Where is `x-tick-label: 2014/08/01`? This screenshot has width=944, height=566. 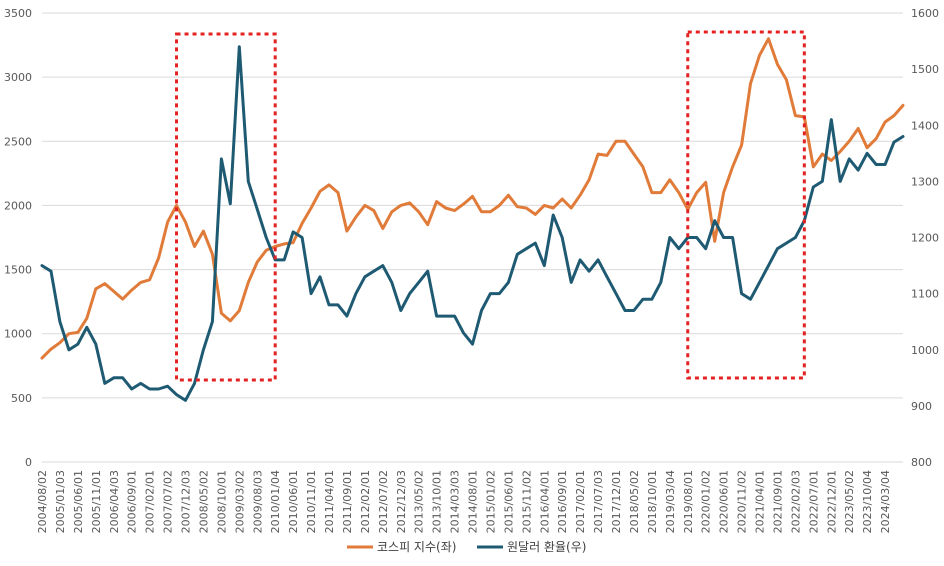 x-tick-label: 2014/08/01 is located at coordinates (473, 501).